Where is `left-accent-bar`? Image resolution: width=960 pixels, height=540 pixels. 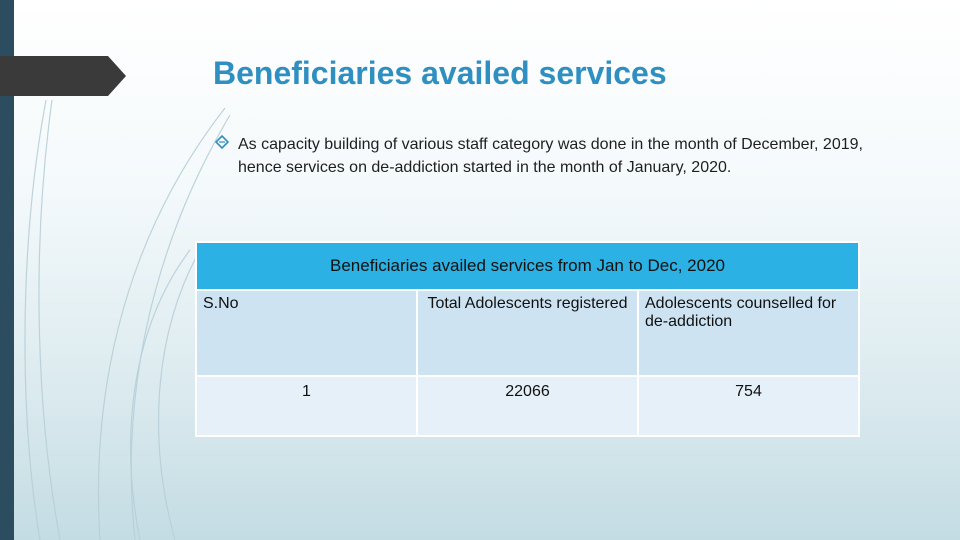
left-accent-bar is located at coordinates (7, 270).